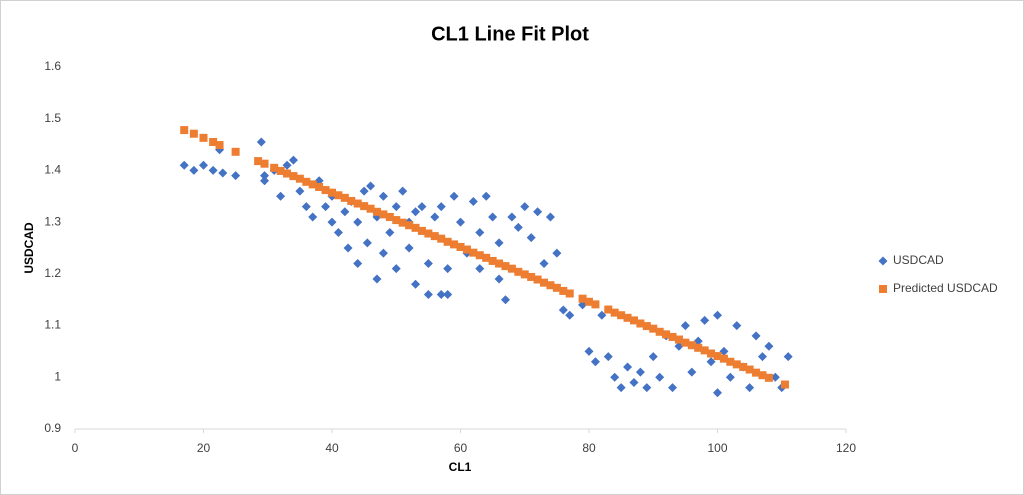  Describe the element at coordinates (945, 288) in the screenshot. I see `legend-label: Predicted USDCAD` at that location.